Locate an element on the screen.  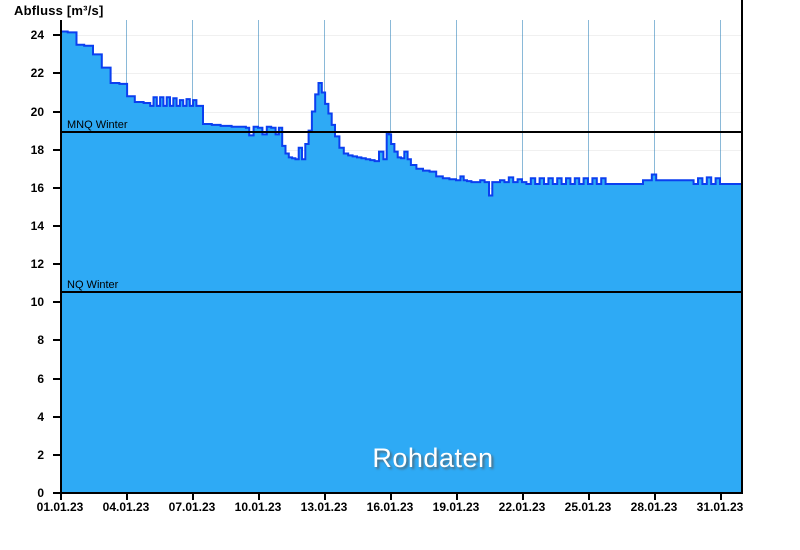
threshold-label: NQ Winter is located at coordinates (93, 284).